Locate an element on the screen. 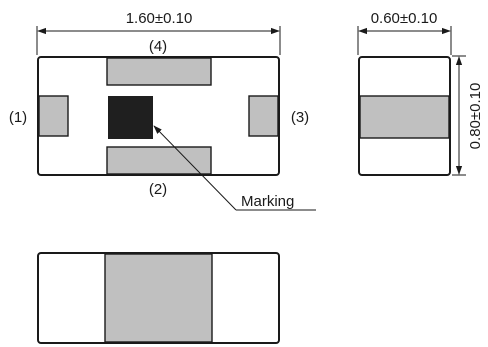 This screenshot has width=488, height=347. terminal-1-label: (1) is located at coordinates (18, 117).